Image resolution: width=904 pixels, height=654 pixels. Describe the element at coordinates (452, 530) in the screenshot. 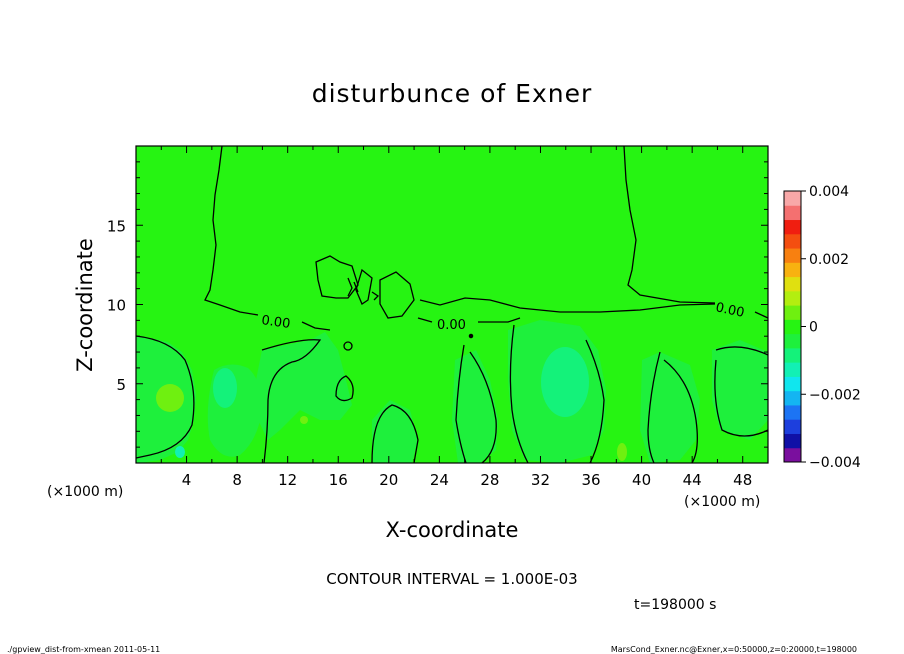

I see `x-axis-label: X-coordinate` at that location.